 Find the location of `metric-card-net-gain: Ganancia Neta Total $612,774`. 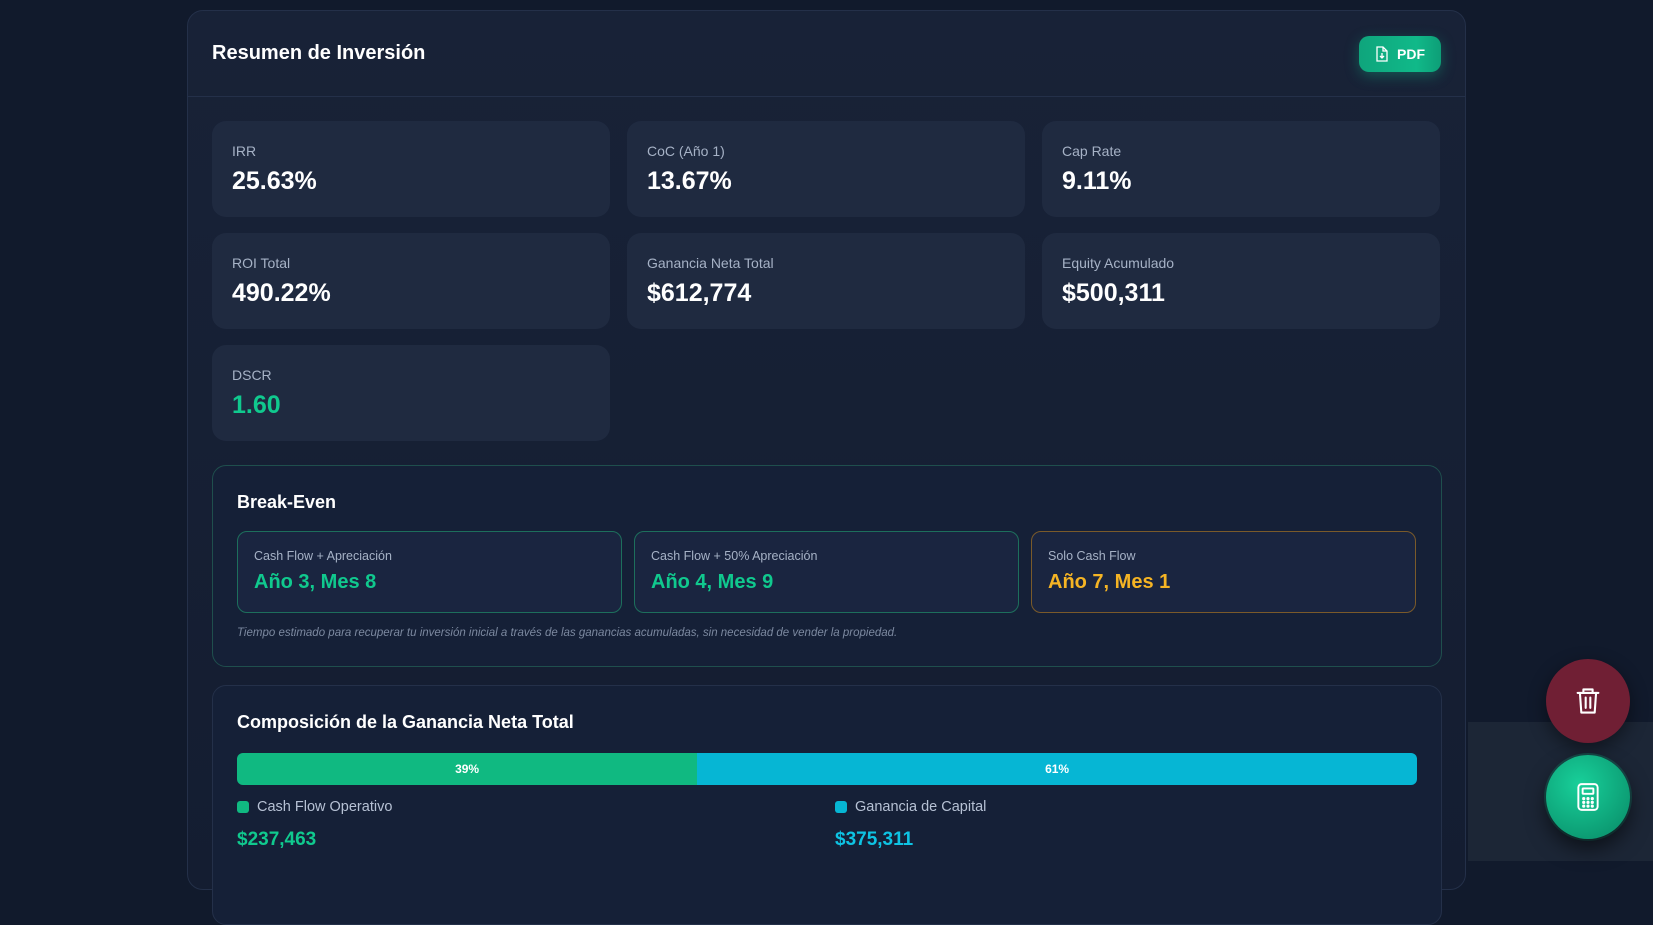

metric-card-net-gain: Ganancia Neta Total $612,774 is located at coordinates (826, 281).